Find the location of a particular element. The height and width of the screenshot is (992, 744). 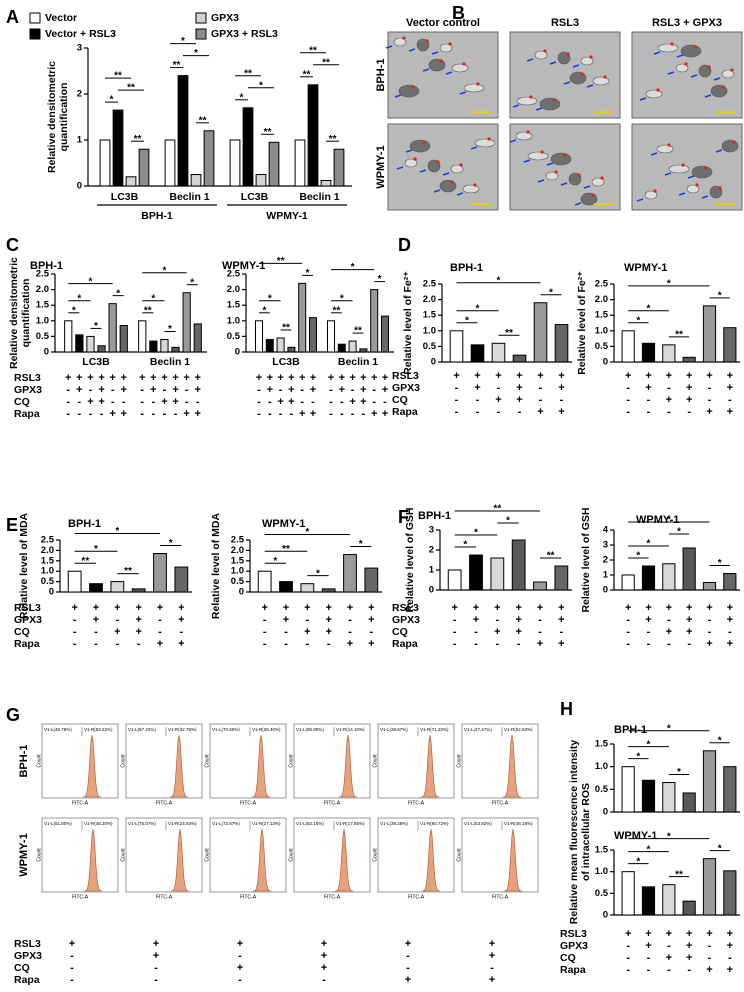

y-tick-label: 3 is located at coordinates (431, 530).